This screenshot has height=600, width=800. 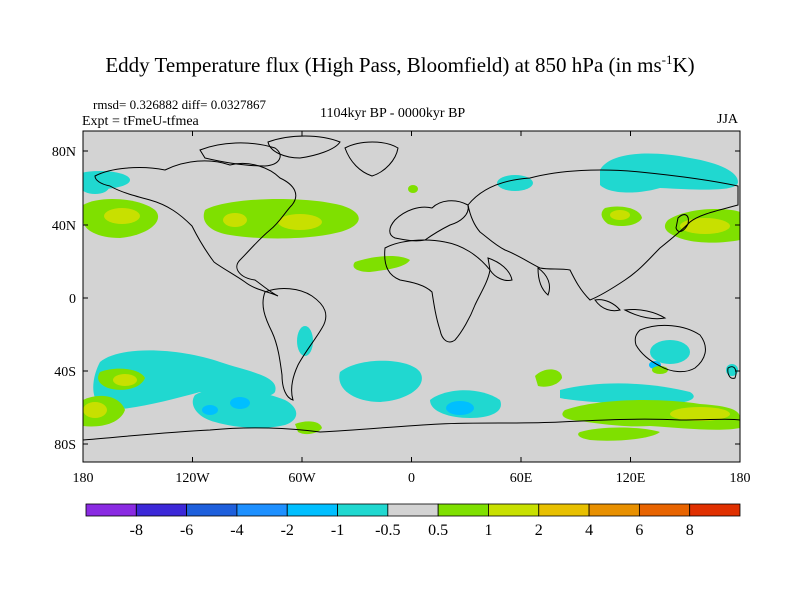 What do you see at coordinates (589, 530) in the screenshot?
I see `colorbar-label: 4` at bounding box center [589, 530].